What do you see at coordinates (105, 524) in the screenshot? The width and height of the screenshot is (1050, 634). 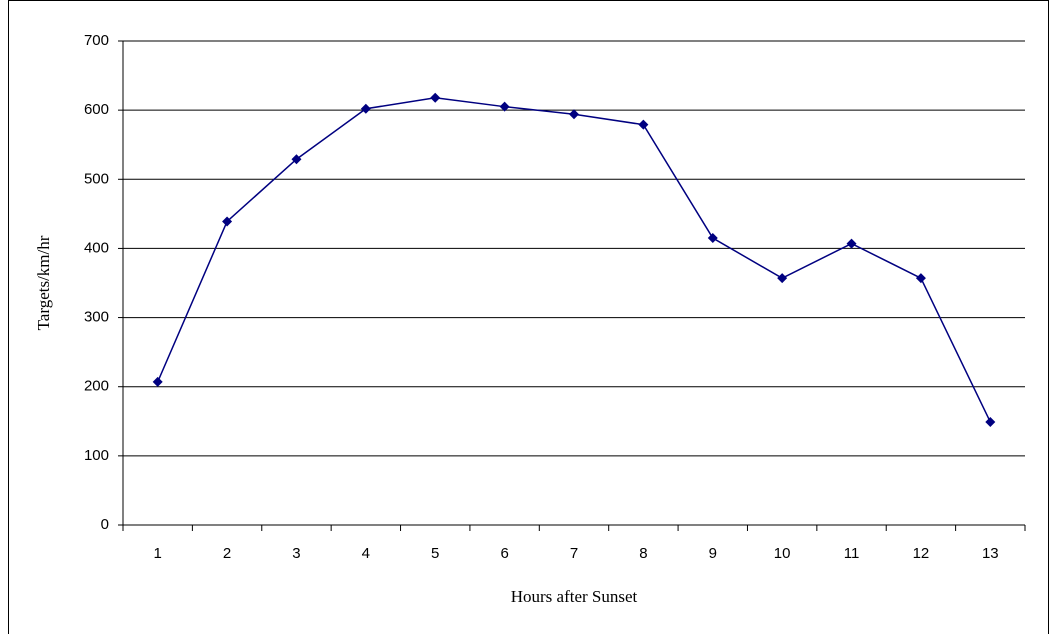 I see `y-tick-label: 0` at bounding box center [105, 524].